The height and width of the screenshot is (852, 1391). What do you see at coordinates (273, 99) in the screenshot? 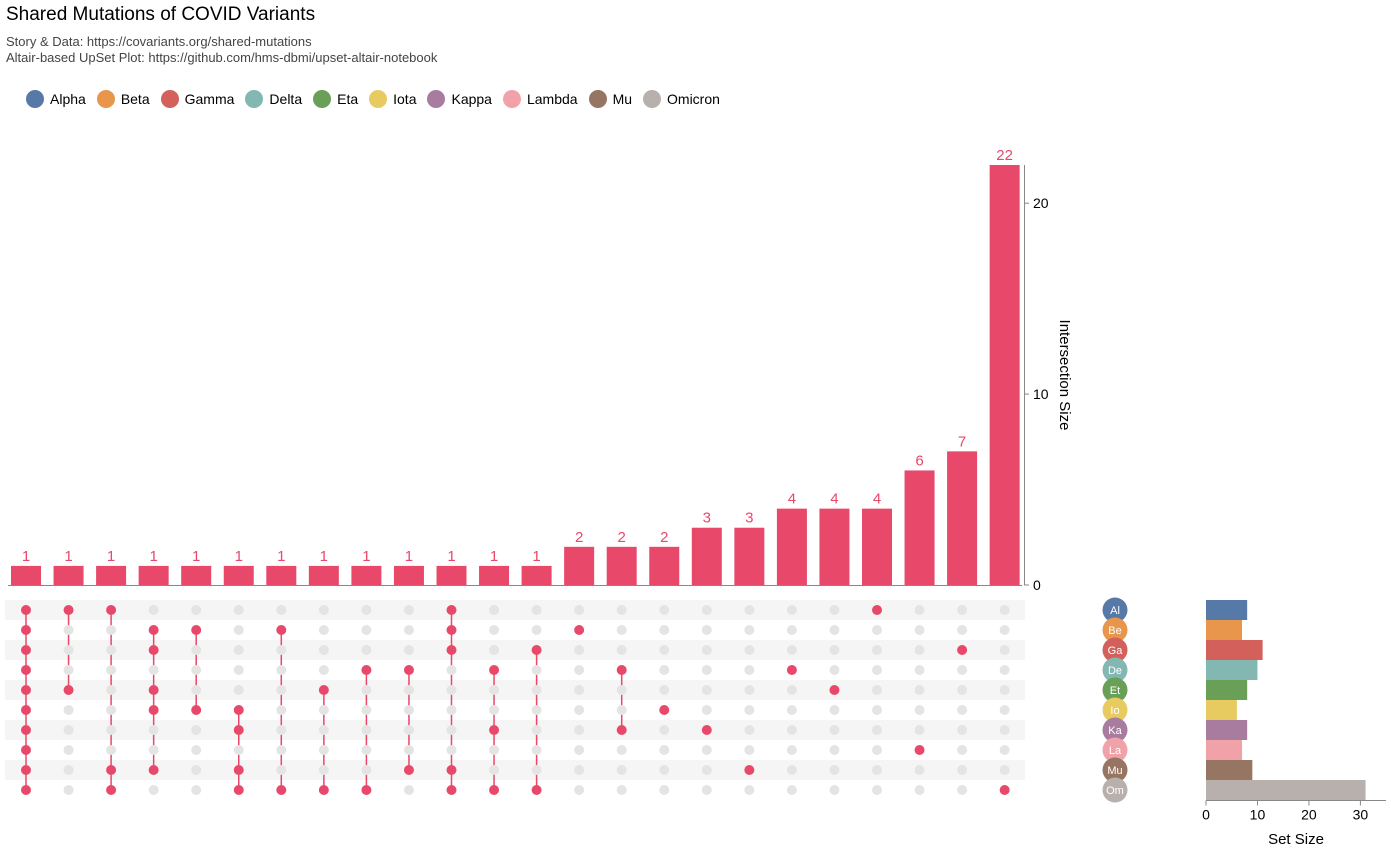
I see `legend-item-delta: Delta` at bounding box center [273, 99].